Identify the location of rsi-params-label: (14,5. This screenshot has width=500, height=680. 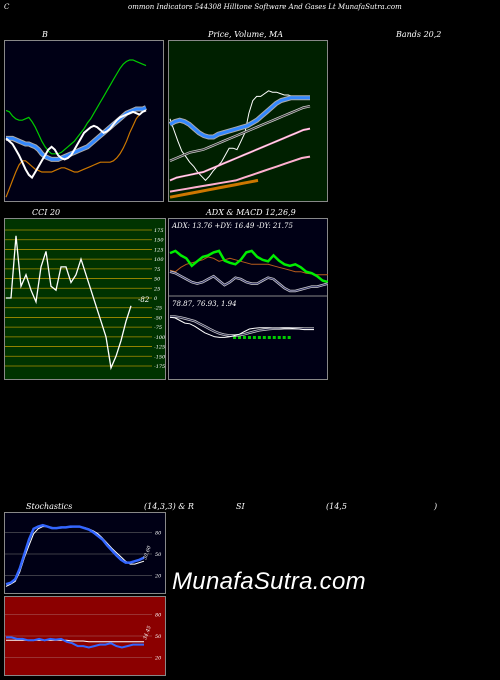
(336, 506).